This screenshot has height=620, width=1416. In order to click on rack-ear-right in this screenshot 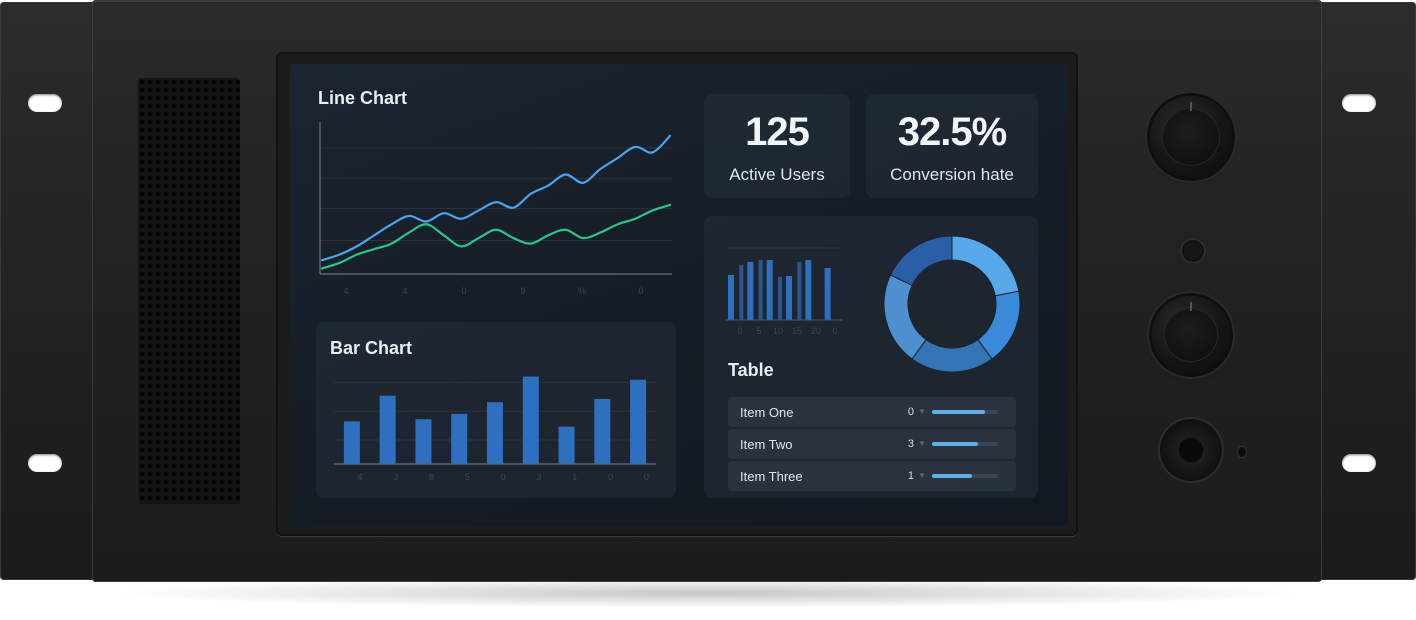, I will do `click(1363, 291)`.